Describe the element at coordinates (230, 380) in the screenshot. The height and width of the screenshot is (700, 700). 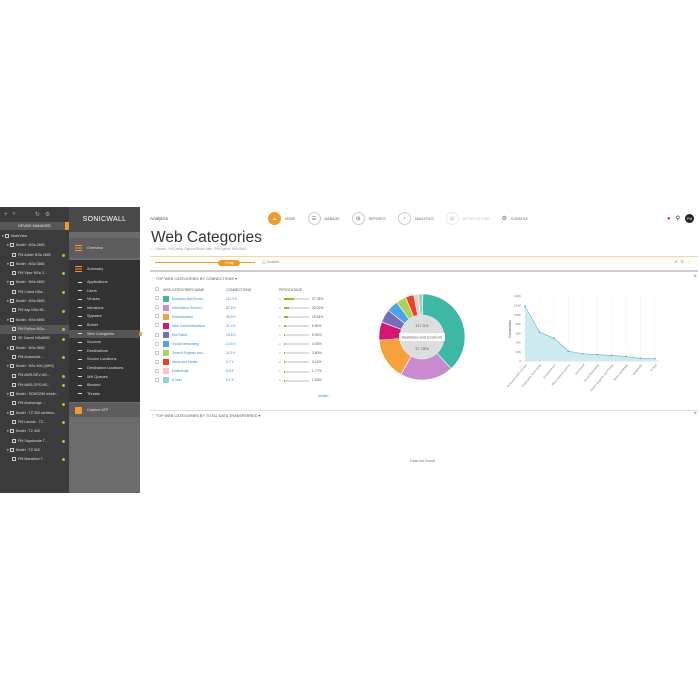
I see `connections-value: 5.1 K` at that location.